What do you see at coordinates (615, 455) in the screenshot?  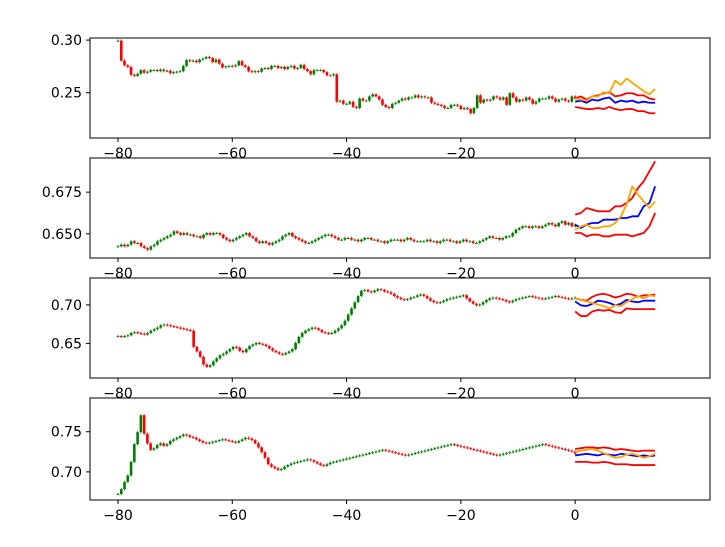 I see `forecast-mean-line` at bounding box center [615, 455].